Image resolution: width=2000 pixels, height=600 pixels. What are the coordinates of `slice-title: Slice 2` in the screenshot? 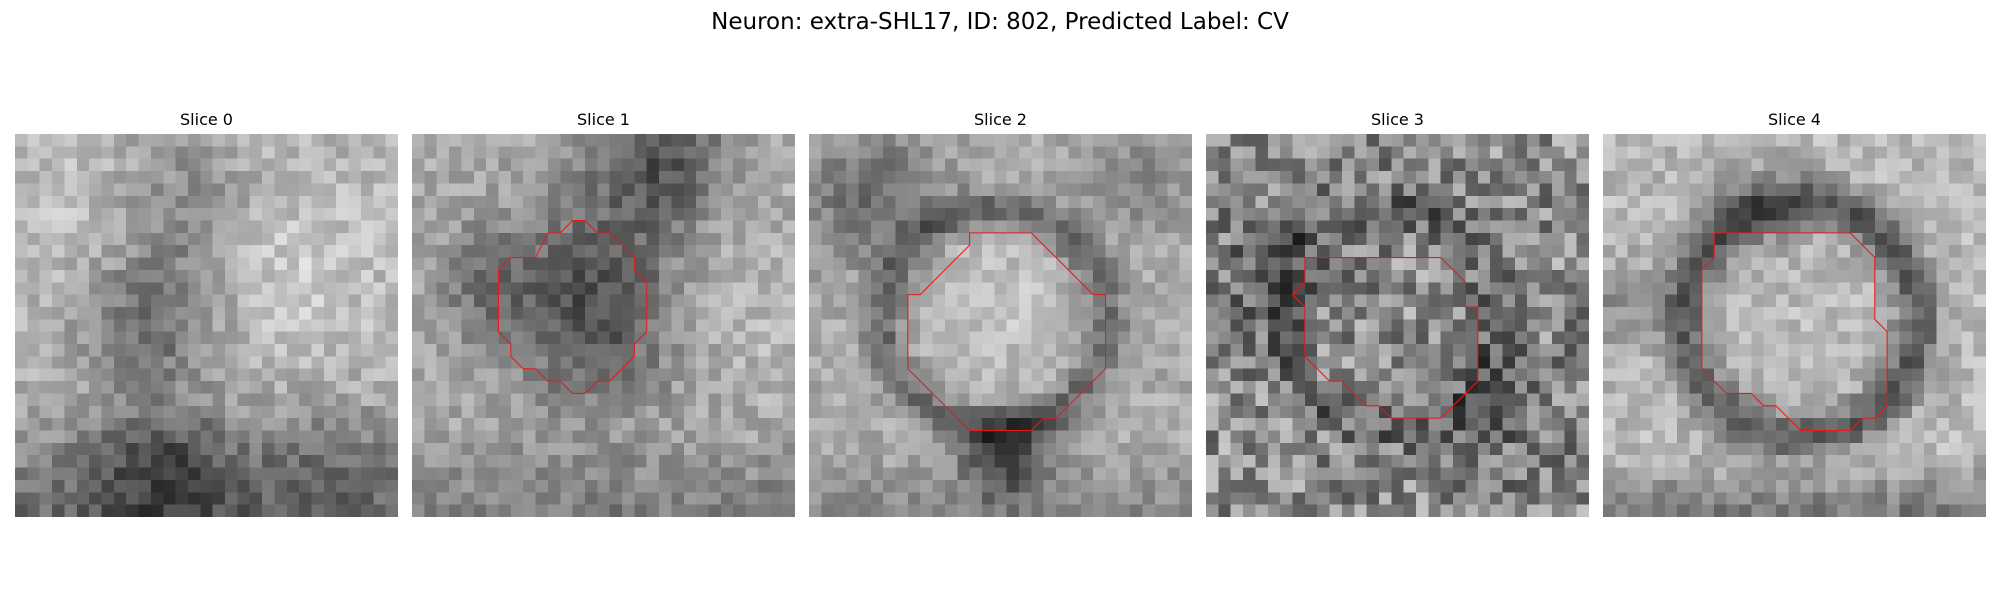 It's located at (1000, 119).